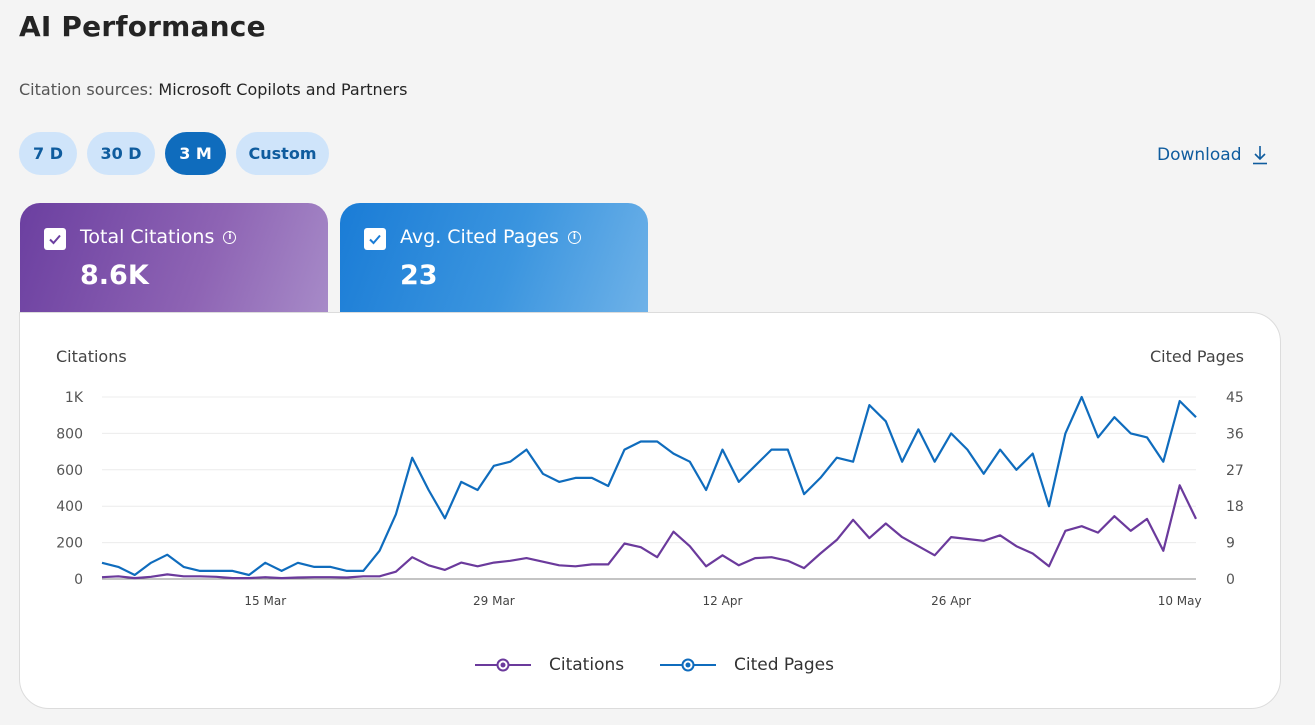 This screenshot has width=1315, height=725. I want to click on left-tick-label: 200, so click(69, 544).